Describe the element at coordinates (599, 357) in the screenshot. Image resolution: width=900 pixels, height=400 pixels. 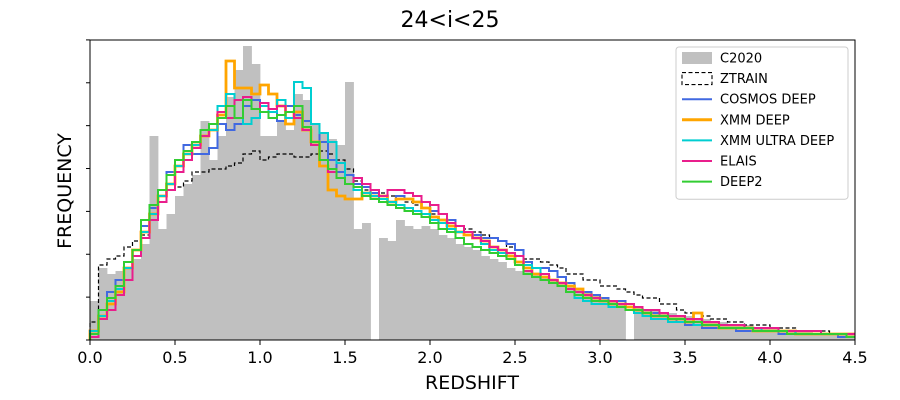
I see `x-tick-label: 3.0` at that location.